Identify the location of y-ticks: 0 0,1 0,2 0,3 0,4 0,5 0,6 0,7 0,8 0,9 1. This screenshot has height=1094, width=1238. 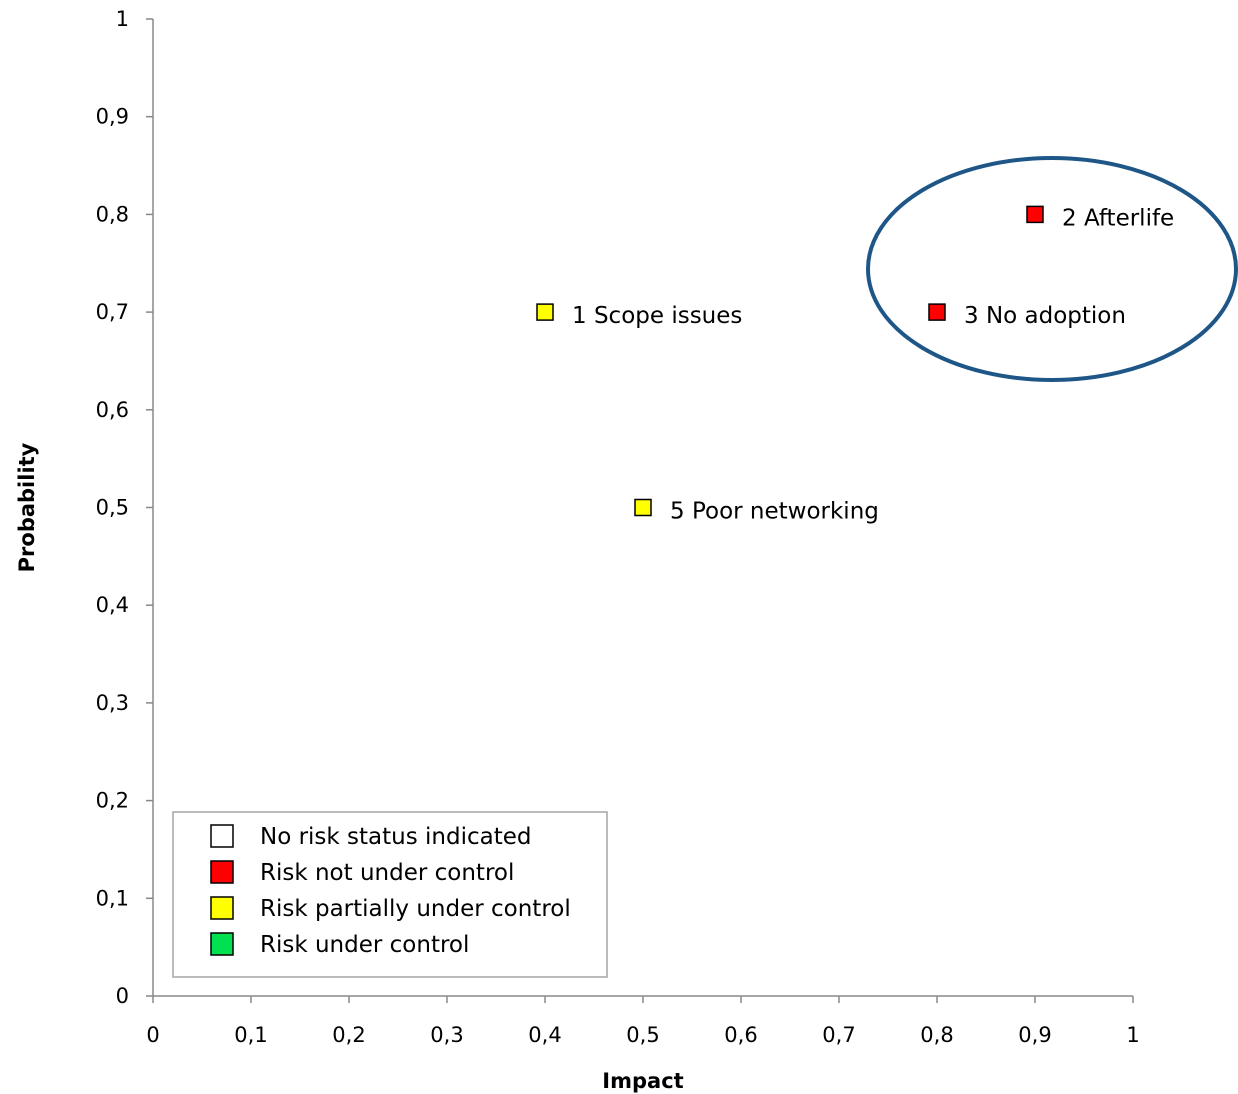
(124, 507).